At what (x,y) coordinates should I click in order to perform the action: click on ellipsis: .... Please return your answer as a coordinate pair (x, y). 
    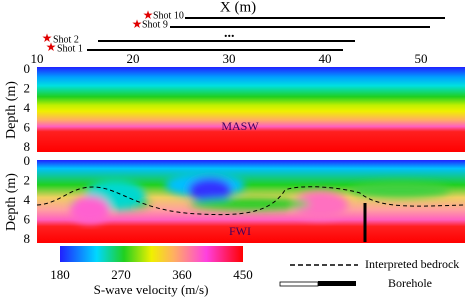
    Looking at the image, I should click on (229, 33).